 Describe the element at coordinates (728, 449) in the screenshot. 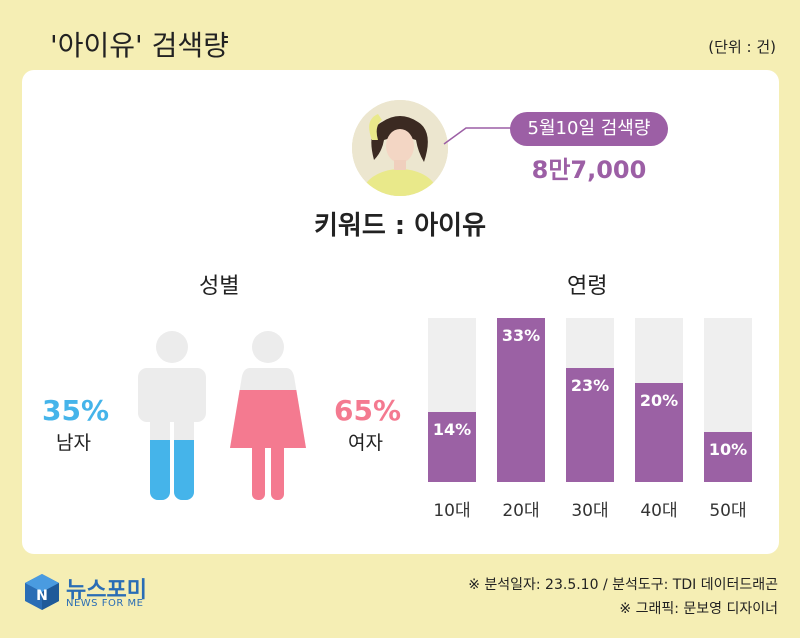

I see `bar-value-label: 10%` at that location.